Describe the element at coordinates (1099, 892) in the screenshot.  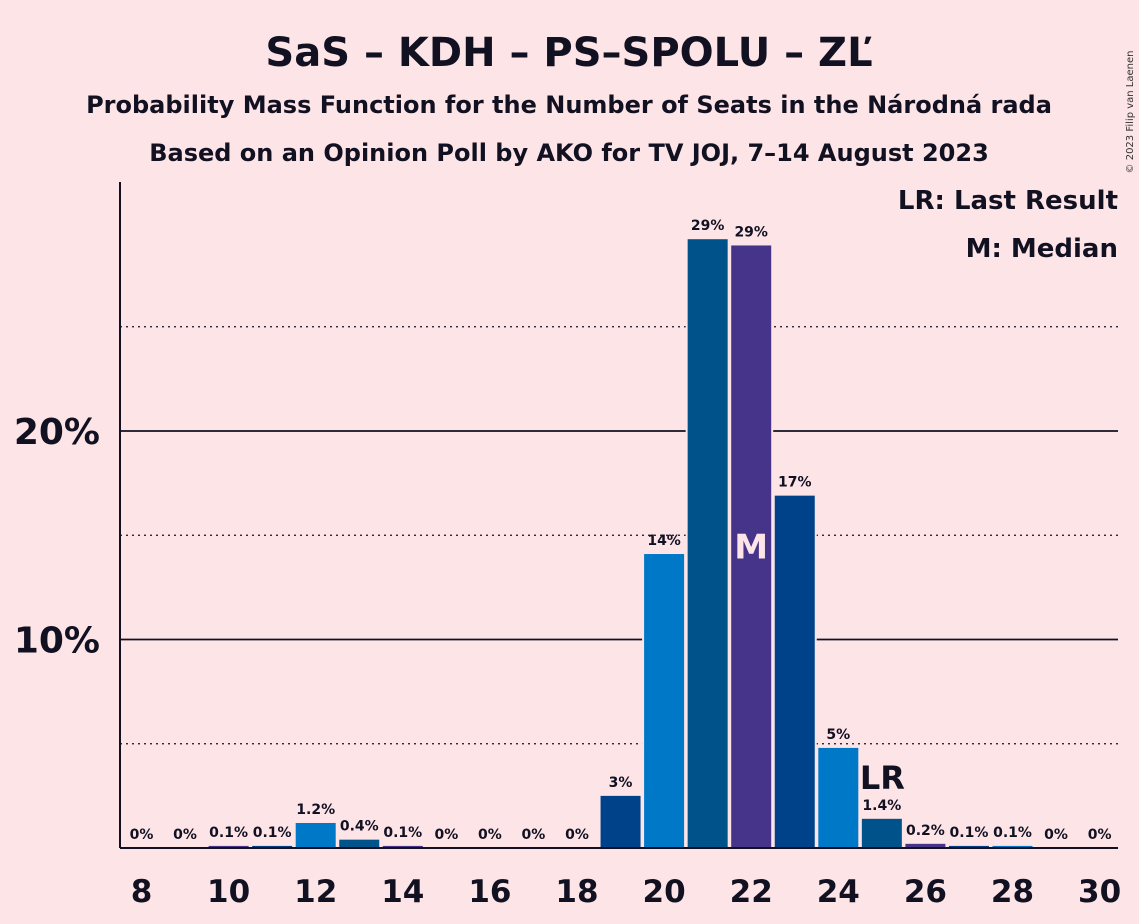
I see `x-tick-label: 30` at that location.